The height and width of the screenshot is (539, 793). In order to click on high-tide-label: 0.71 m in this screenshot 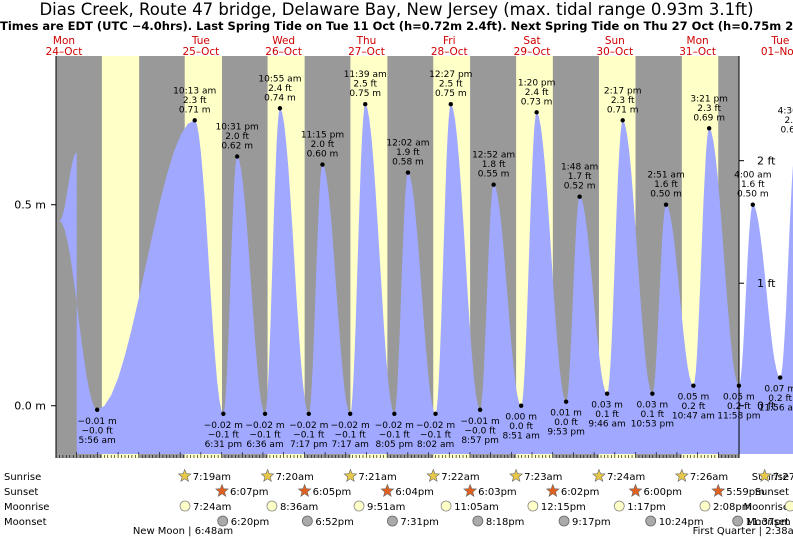, I will do `click(195, 110)`.